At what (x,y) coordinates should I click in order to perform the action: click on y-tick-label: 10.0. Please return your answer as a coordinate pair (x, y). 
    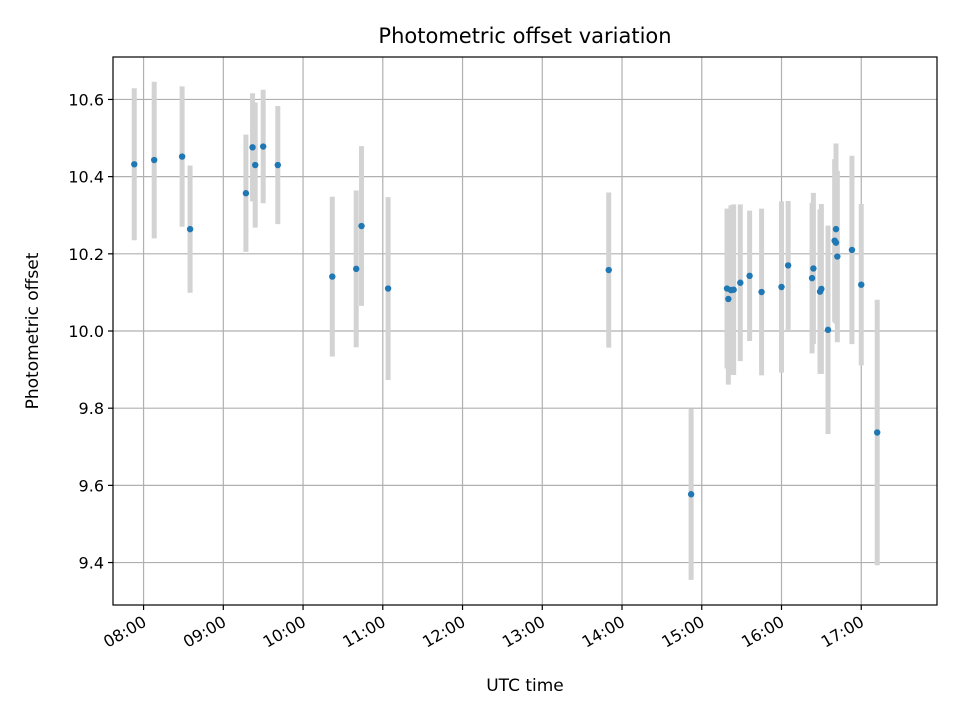
    Looking at the image, I should click on (86, 331).